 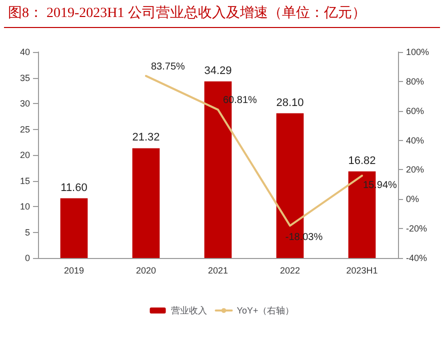 I want to click on y-tick-label: 20, so click(x=25, y=155).